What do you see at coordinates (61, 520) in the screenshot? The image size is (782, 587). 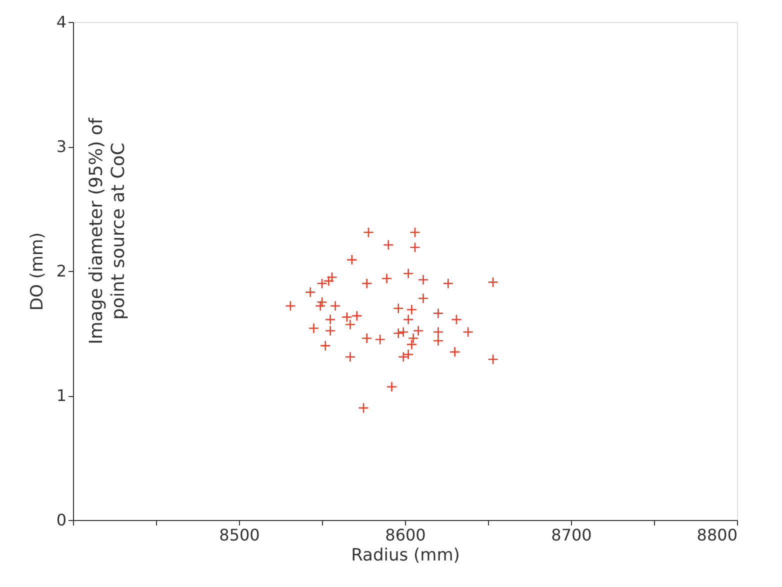 I see `y-tick-label: 0` at bounding box center [61, 520].